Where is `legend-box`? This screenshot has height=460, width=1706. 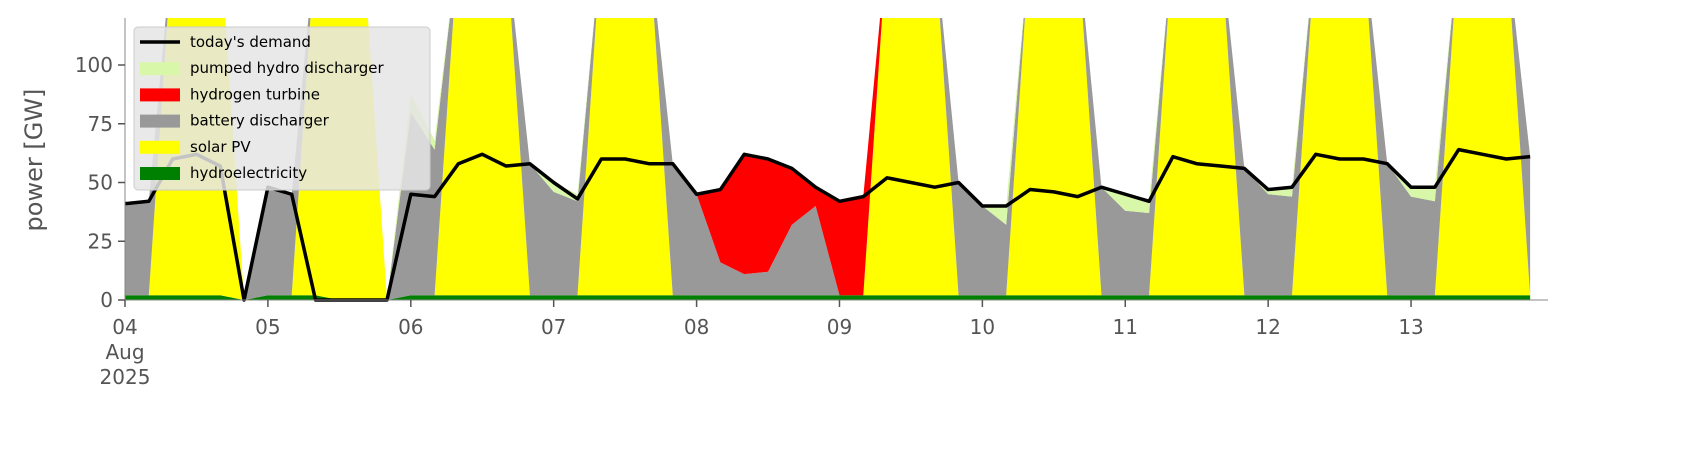 legend-box is located at coordinates (282, 108).